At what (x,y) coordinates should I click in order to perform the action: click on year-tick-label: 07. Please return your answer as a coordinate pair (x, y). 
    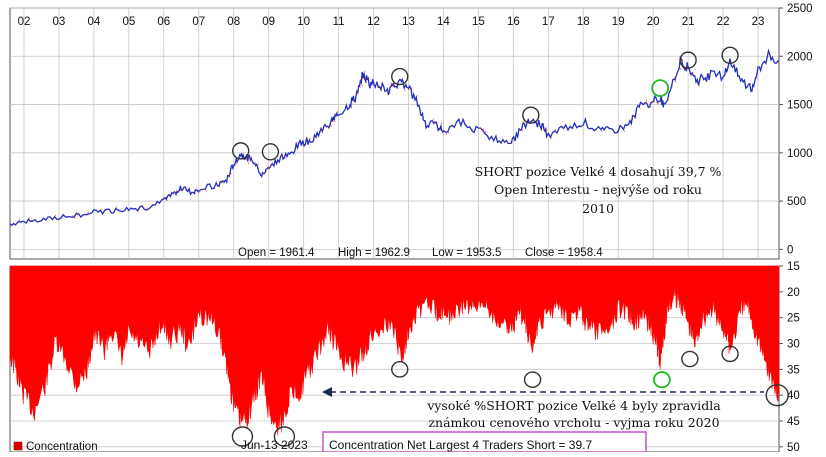
    Looking at the image, I should click on (198, 22).